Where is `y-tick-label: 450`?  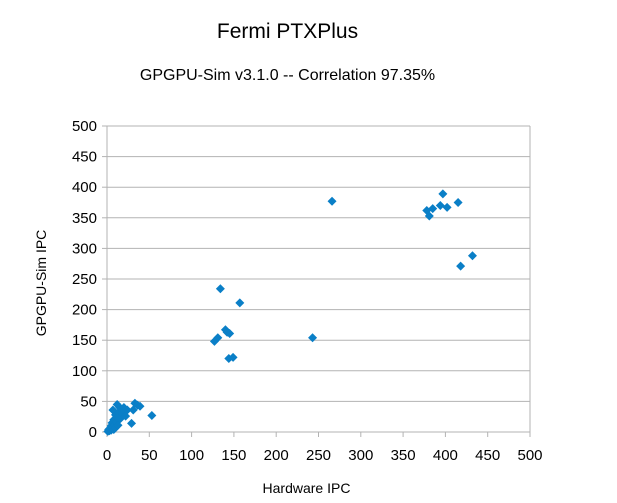
y-tick-label: 450 is located at coordinates (84, 157).